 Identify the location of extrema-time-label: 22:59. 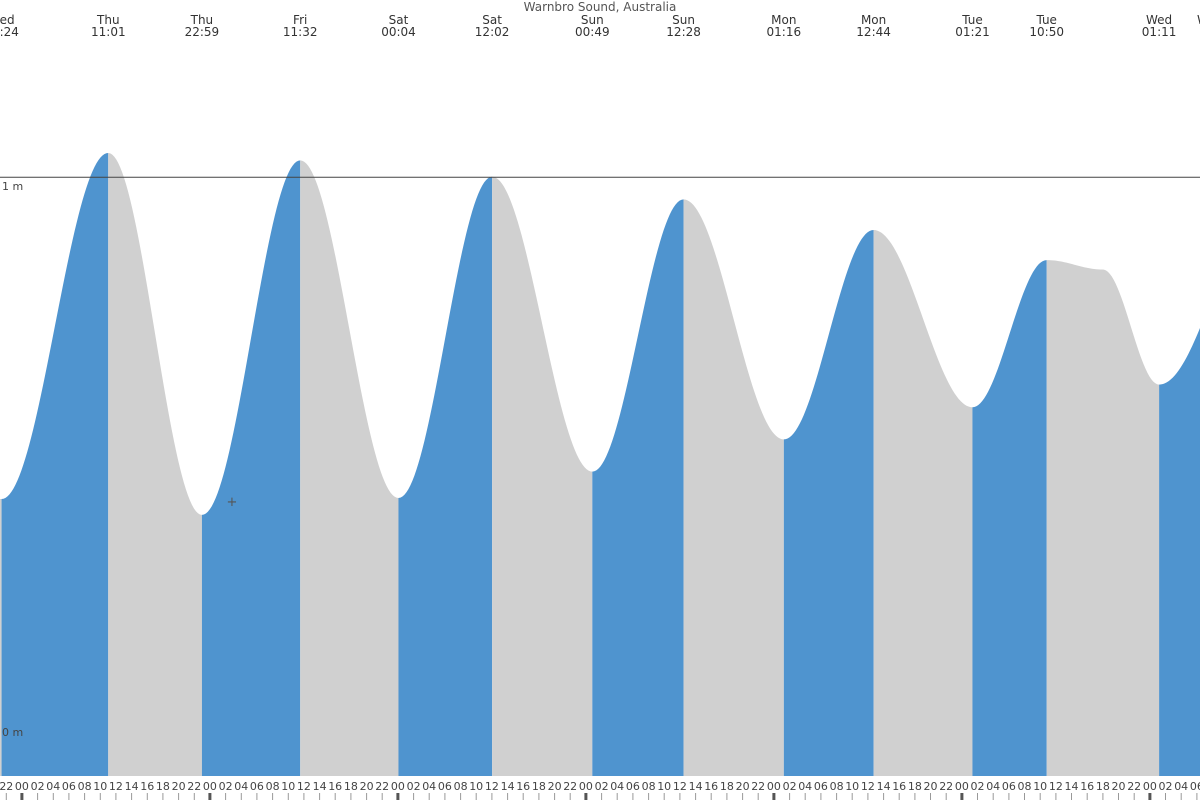
(202, 32).